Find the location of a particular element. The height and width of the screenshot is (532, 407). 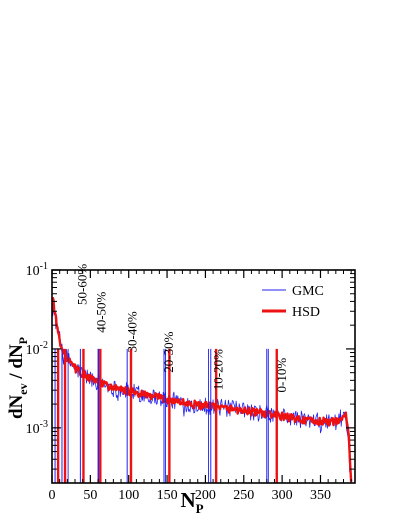

y-axis-title: dNev / dNP is located at coordinates (18, 378).